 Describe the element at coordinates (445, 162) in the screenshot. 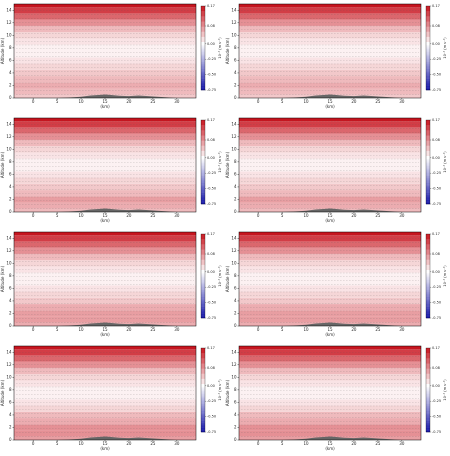

I see `colorbar-label: 10⁻² (m s⁻¹)` at that location.